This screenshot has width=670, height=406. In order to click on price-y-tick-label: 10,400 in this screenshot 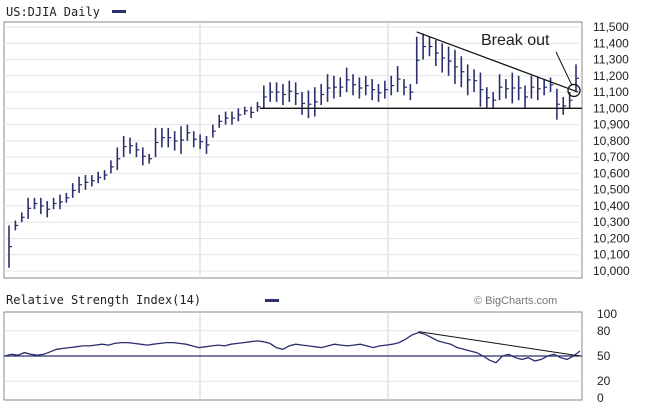, I will do `click(611, 206)`.